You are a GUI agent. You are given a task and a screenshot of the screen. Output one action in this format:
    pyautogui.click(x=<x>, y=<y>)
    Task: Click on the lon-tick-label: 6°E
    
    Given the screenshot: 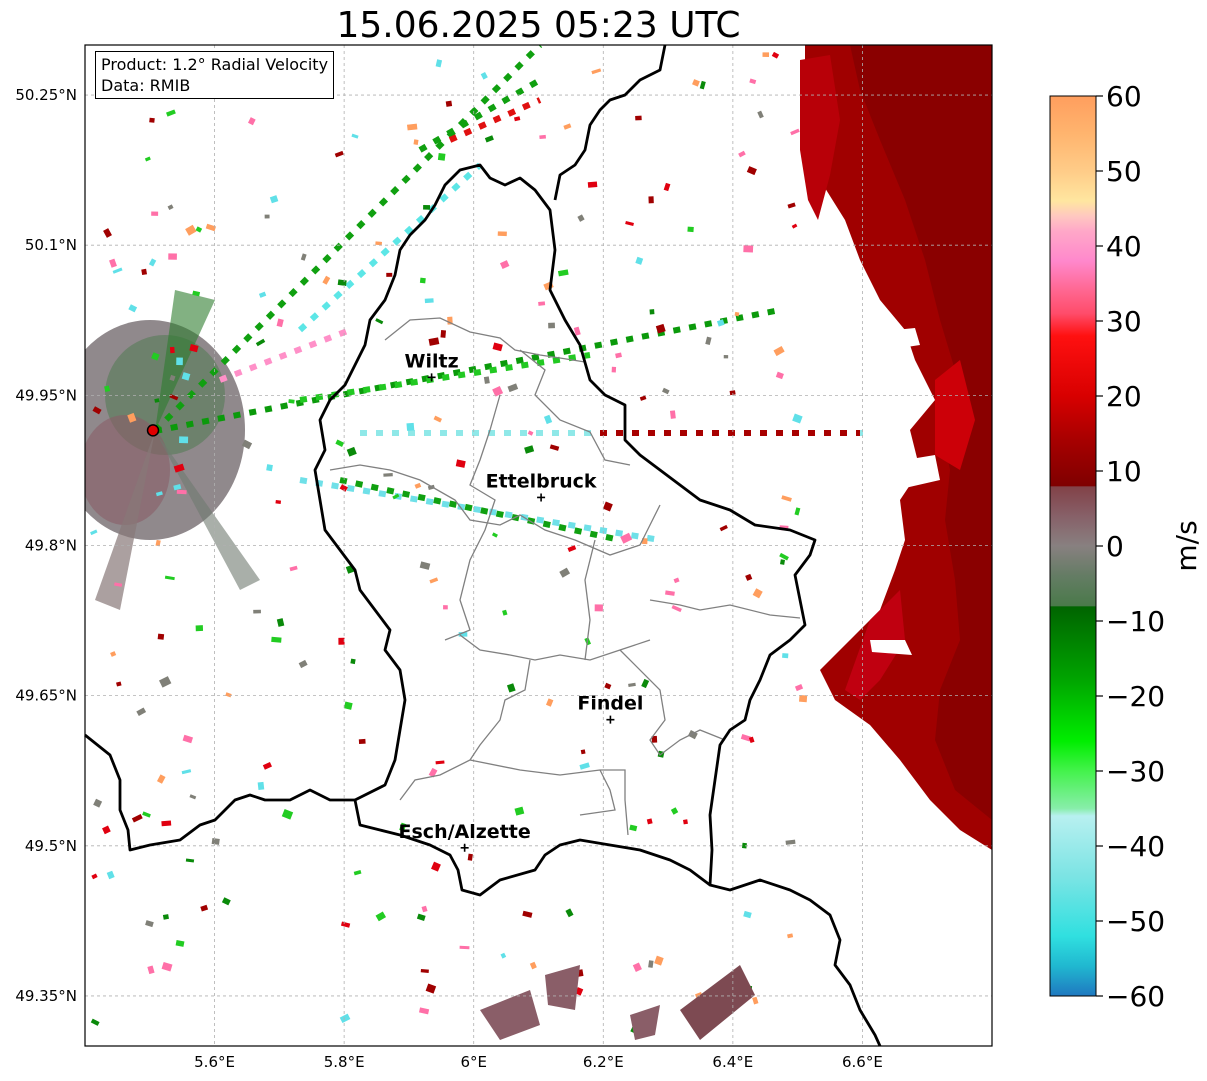 What is the action you would take?
    pyautogui.click(x=473, y=1062)
    